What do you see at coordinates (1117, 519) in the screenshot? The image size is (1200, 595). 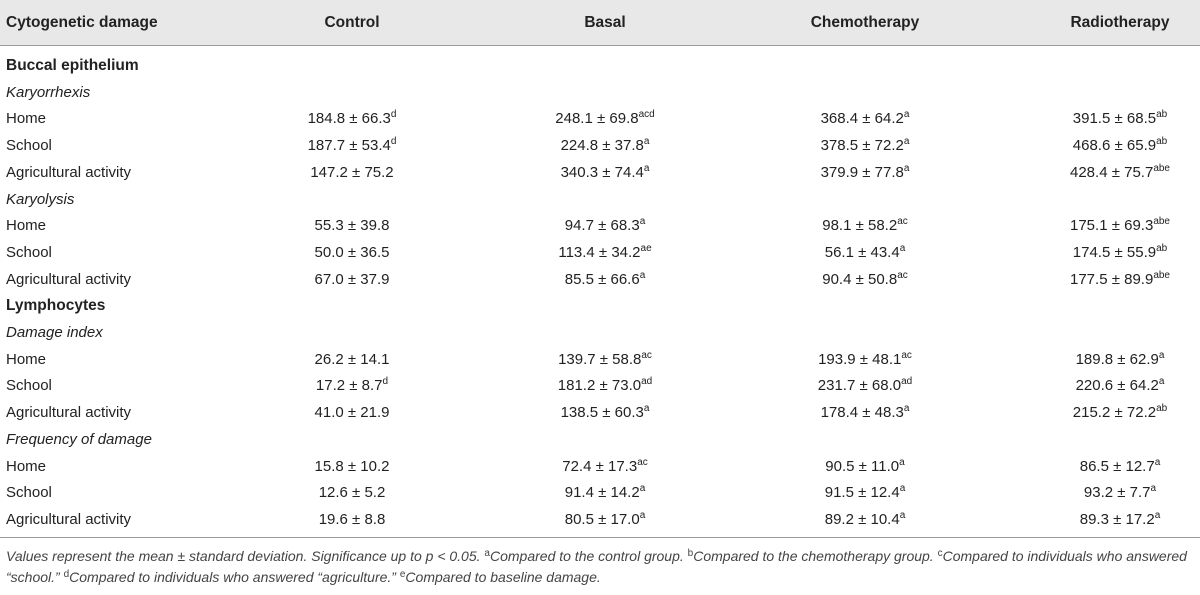 I see `cell-value: 89.3 ± 17.2` at bounding box center [1117, 519].